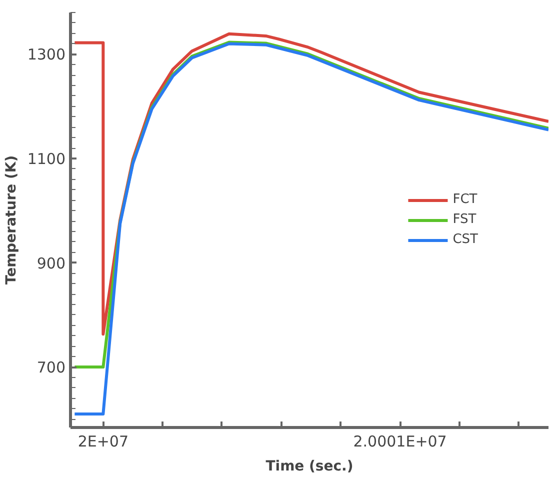 The image size is (556, 477). What do you see at coordinates (465, 239) in the screenshot?
I see `legend-label: CST` at bounding box center [465, 239].